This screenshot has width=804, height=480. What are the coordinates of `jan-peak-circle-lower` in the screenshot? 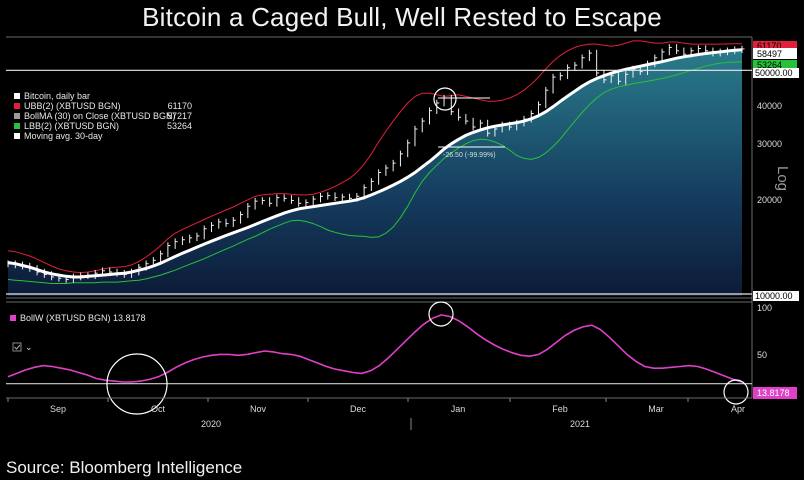 It's located at (441, 314).